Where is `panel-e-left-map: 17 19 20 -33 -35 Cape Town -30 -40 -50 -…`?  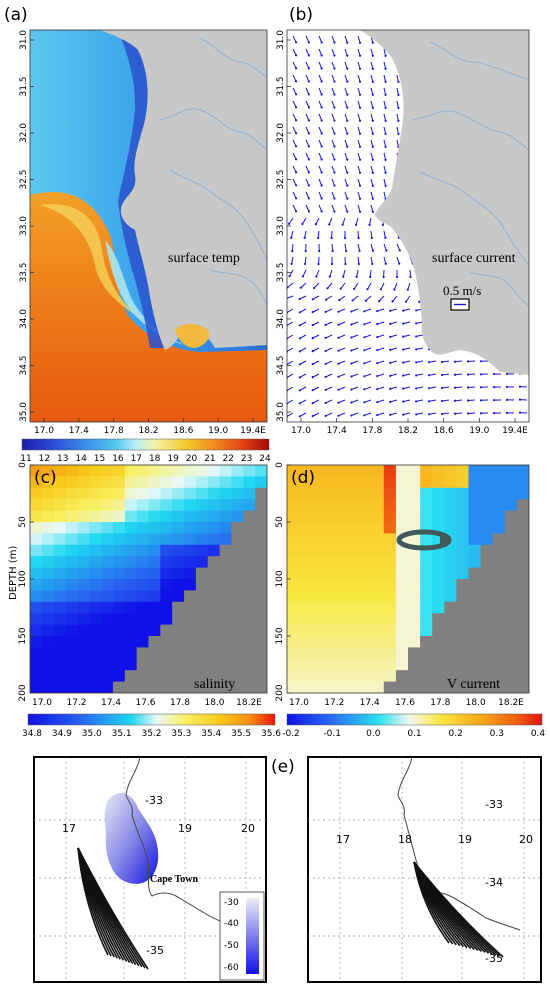
panel-e-left-map: 17 19 20 -33 -35 Cape Town -30 -40 -50 -… is located at coordinates (150, 869).